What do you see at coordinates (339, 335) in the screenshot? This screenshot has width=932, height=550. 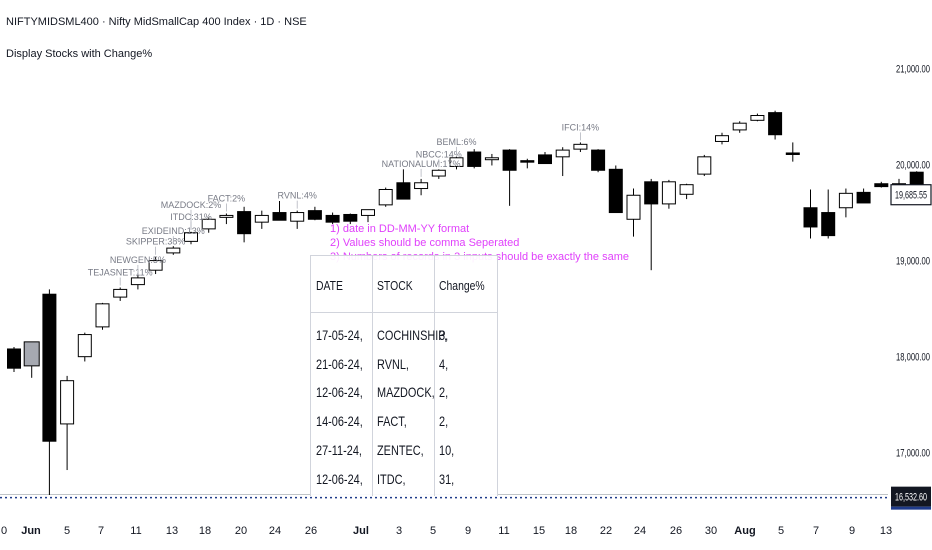 I see `table-cell-date: 17-05-24,` at bounding box center [339, 335].